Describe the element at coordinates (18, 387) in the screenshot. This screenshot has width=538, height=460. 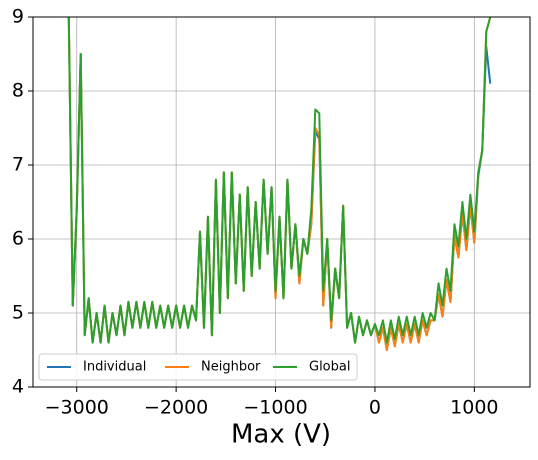
I see `y-tick-label: 4` at that location.